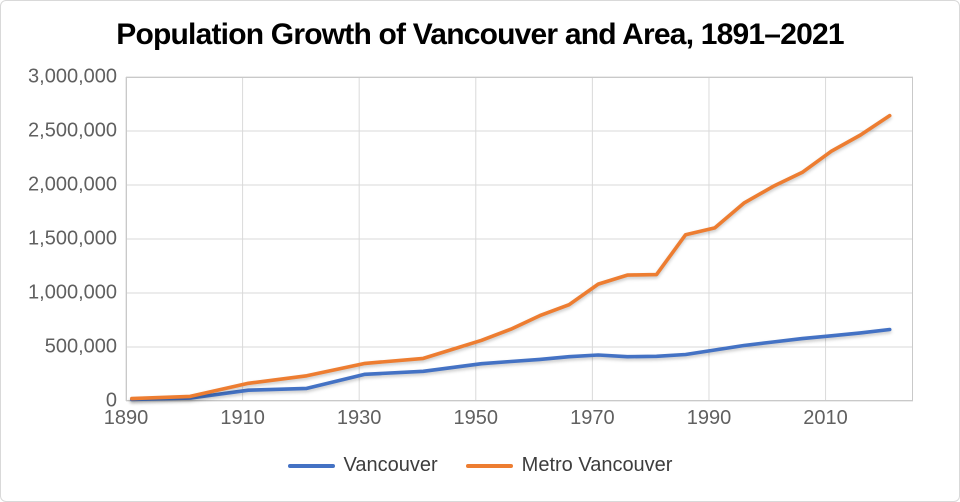 This screenshot has height=502, width=960. Describe the element at coordinates (72, 130) in the screenshot. I see `y-axis-tick-label: 2,500,000` at that location.